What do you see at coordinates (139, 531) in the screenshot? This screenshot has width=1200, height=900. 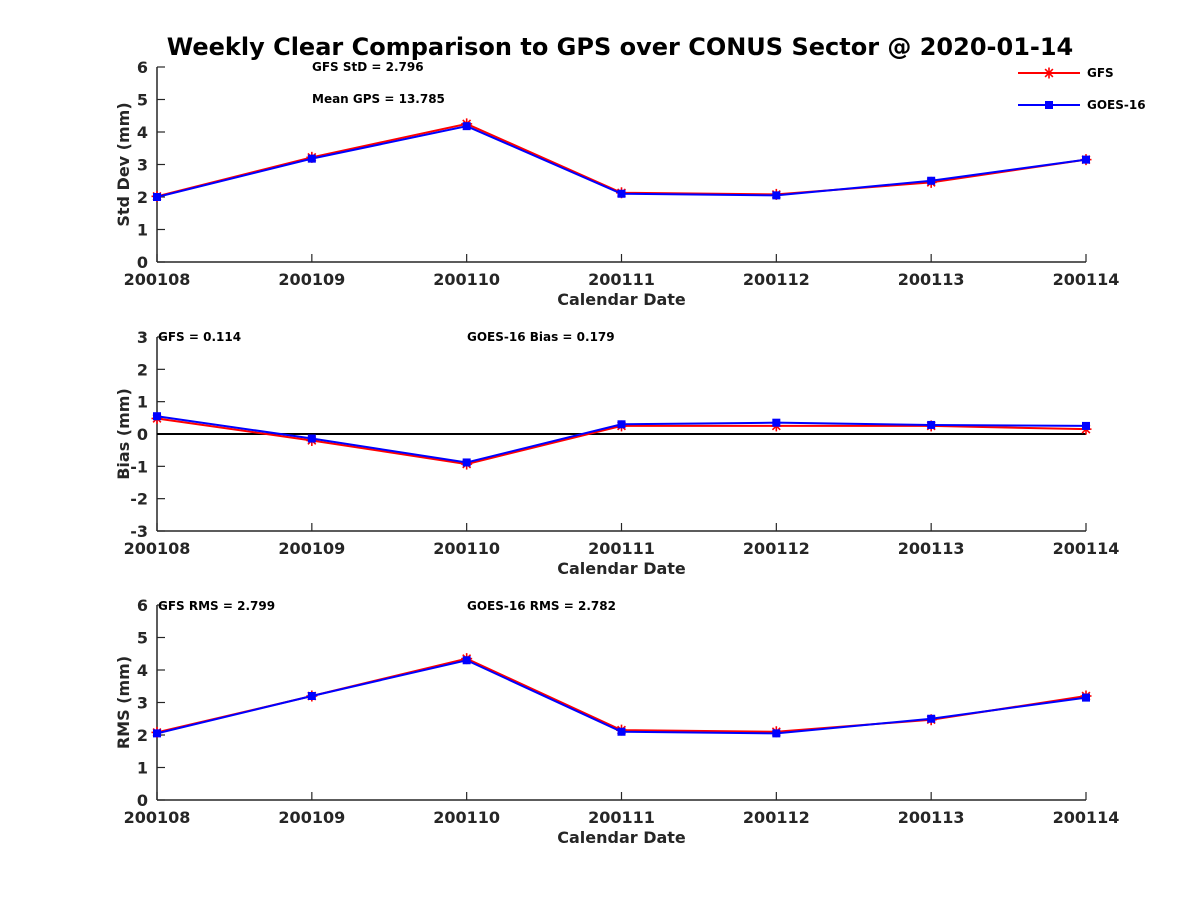 I see `y-tick-label: -3` at bounding box center [139, 531].